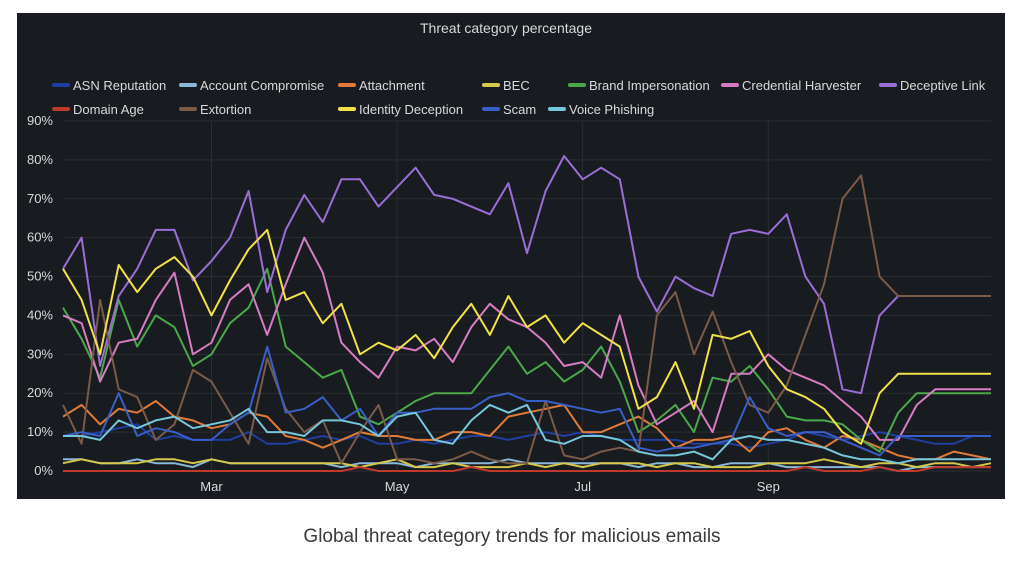  What do you see at coordinates (392, 85) in the screenshot?
I see `legend-label: Attachment` at bounding box center [392, 85].